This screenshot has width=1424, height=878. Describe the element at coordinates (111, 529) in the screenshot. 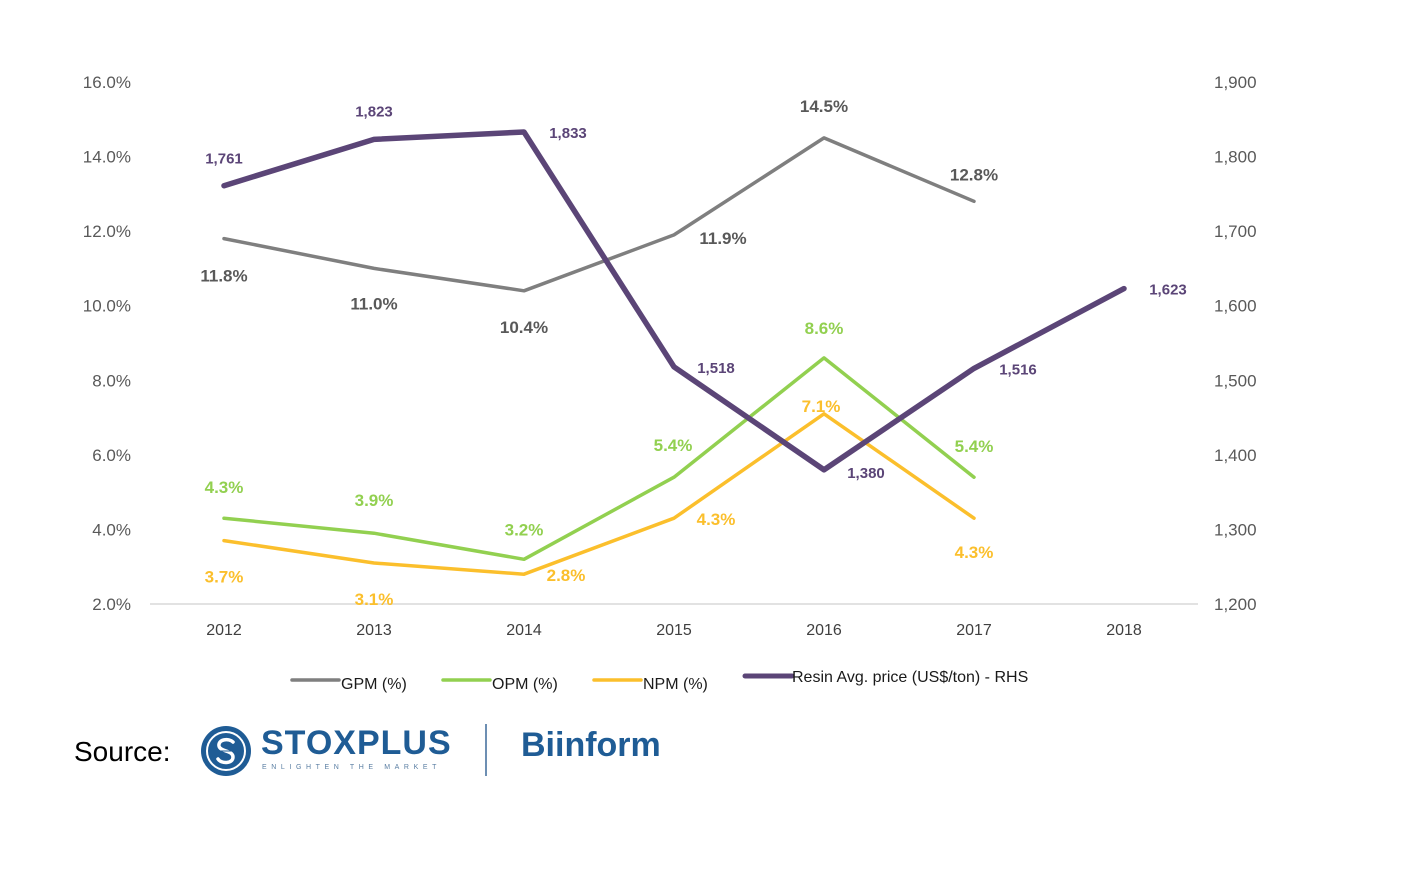

I see `y-left-tick-label: 4.0%` at that location.